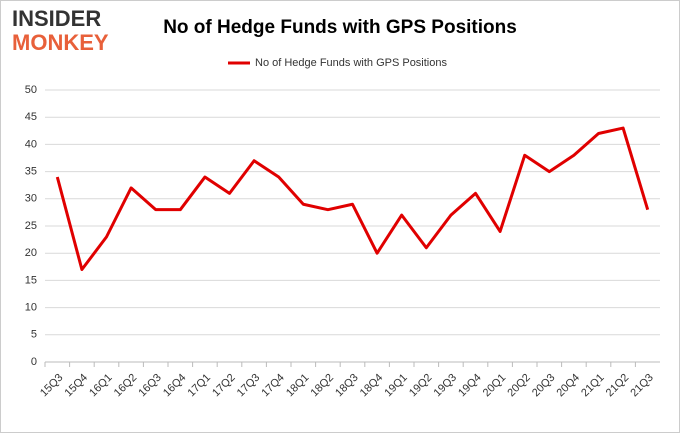  Describe the element at coordinates (31, 144) in the screenshot. I see `y-tick-label: 40` at that location.